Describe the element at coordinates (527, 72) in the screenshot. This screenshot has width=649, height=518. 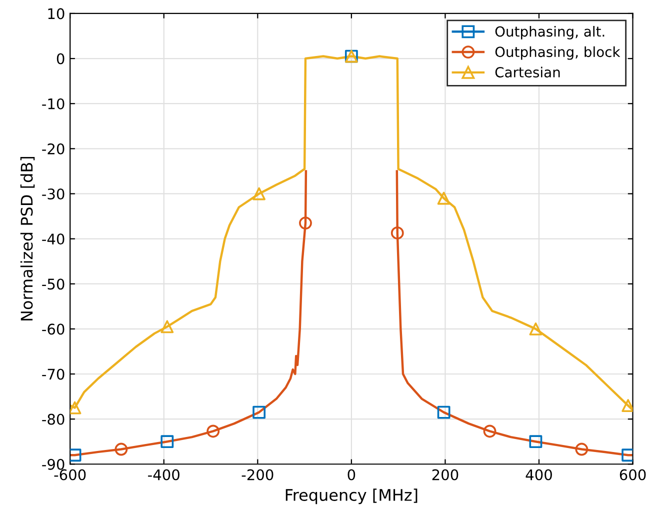
I see `legend-label: Cartesian` at that location.